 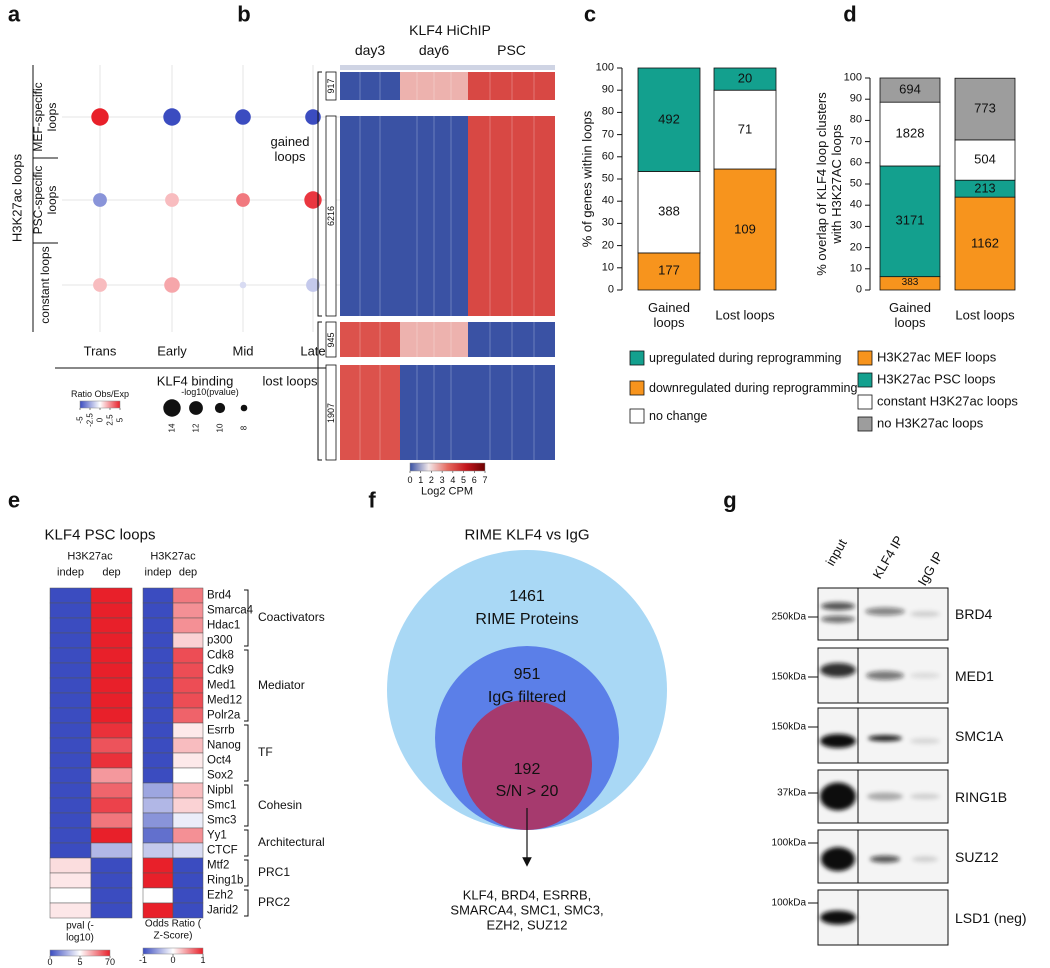 I want to click on x-tick-label: Mid, so click(x=243, y=351).